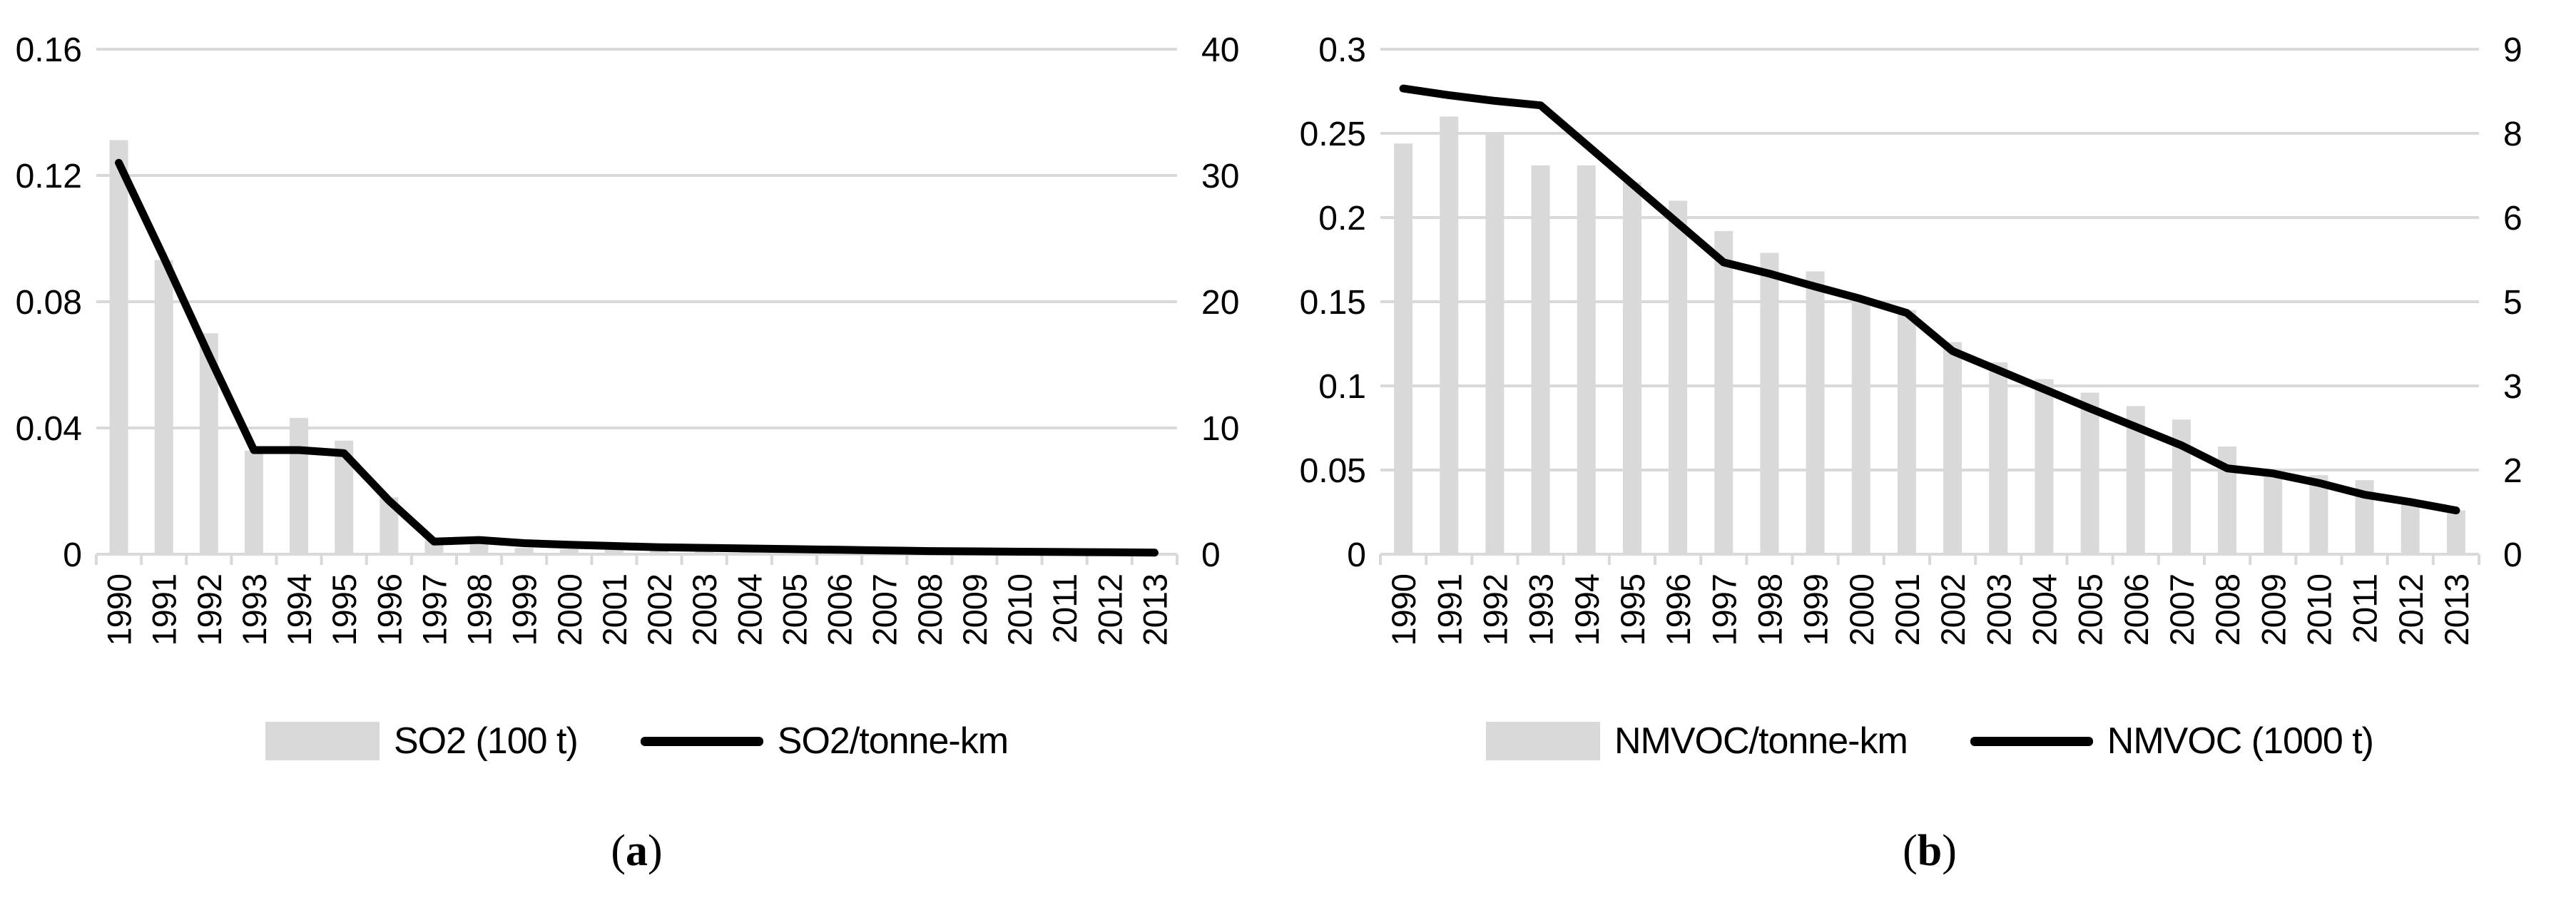 This screenshot has width=2576, height=903. Describe the element at coordinates (1907, 610) in the screenshot. I see `year-label: 2001` at that location.